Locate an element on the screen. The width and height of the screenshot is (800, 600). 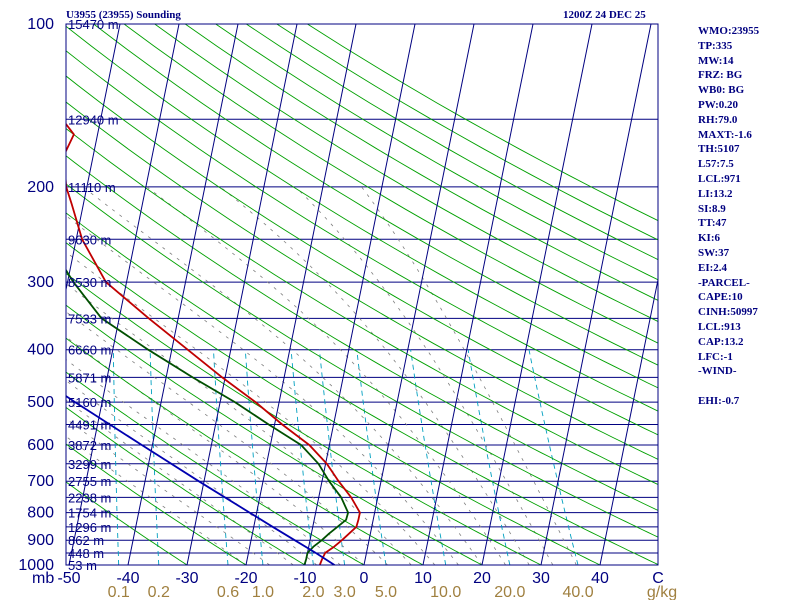
temperature-label: 10 is located at coordinates (423, 578).